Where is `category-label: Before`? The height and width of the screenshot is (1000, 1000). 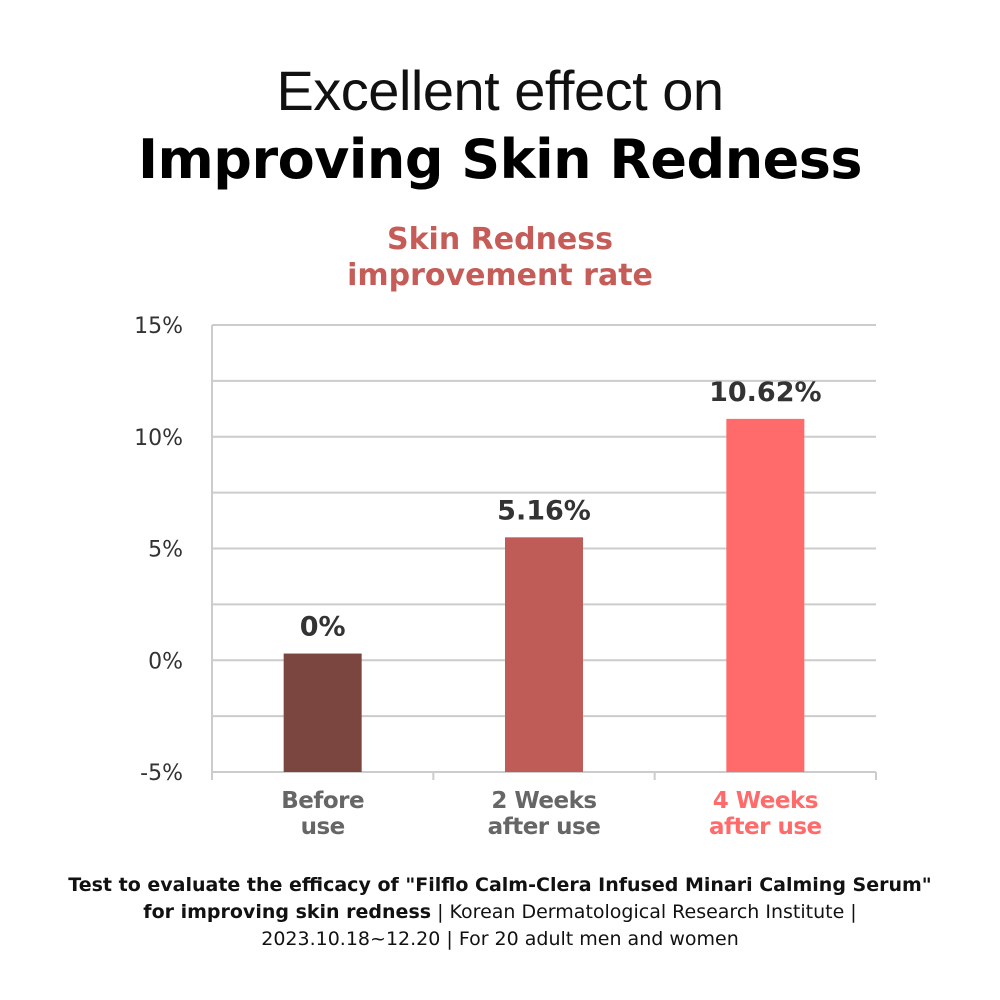
category-label: Before is located at coordinates (322, 801).